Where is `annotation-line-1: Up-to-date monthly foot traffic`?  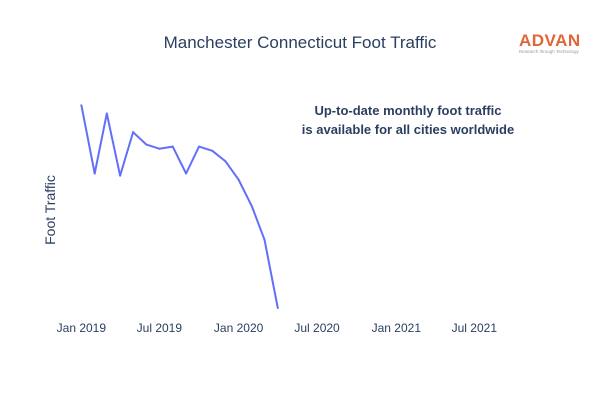 annotation-line-1: Up-to-date monthly foot traffic is located at coordinates (408, 110).